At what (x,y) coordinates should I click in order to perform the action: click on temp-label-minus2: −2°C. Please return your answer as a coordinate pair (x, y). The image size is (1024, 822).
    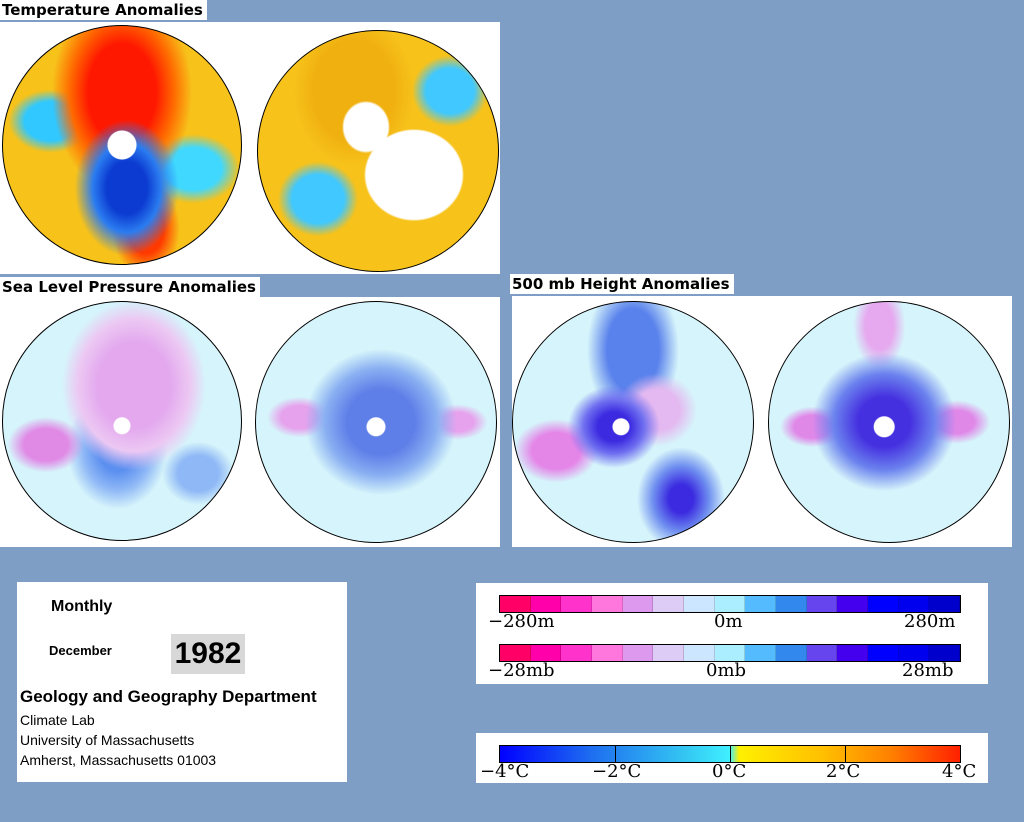
    Looking at the image, I should click on (617, 771).